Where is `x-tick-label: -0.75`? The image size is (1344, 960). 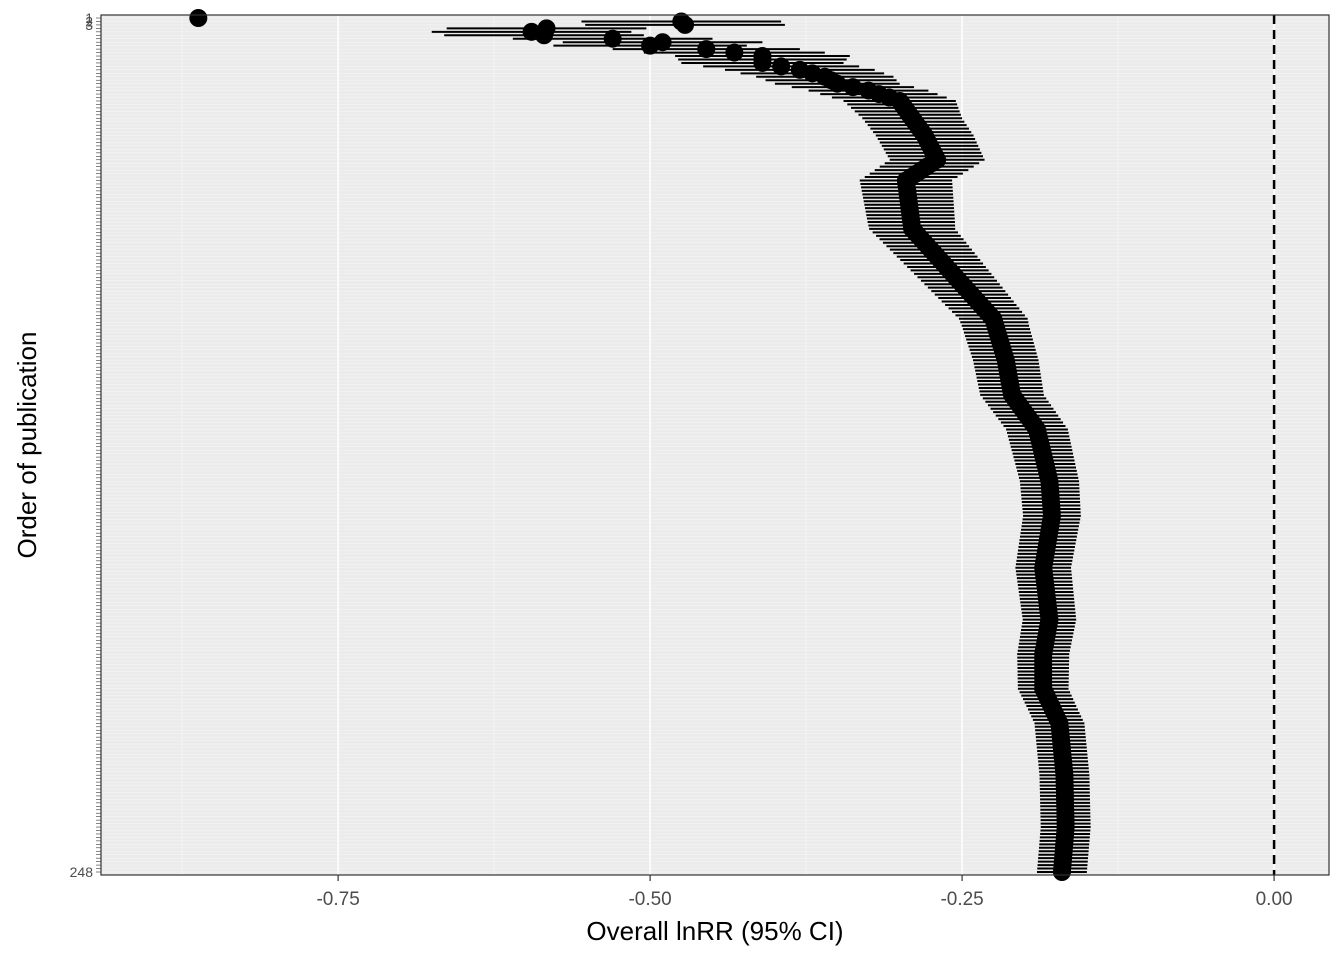 x-tick-label: -0.75 is located at coordinates (337, 899).